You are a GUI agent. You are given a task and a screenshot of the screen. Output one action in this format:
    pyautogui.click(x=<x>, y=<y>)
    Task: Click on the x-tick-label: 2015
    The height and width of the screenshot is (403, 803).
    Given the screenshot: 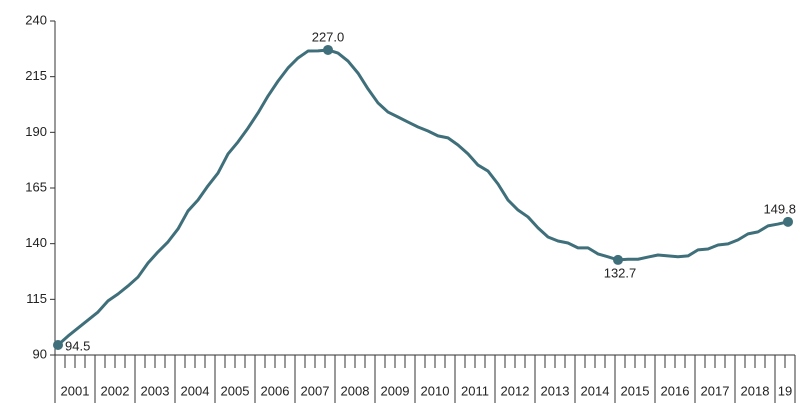 What is the action you would take?
    pyautogui.click(x=635, y=390)
    